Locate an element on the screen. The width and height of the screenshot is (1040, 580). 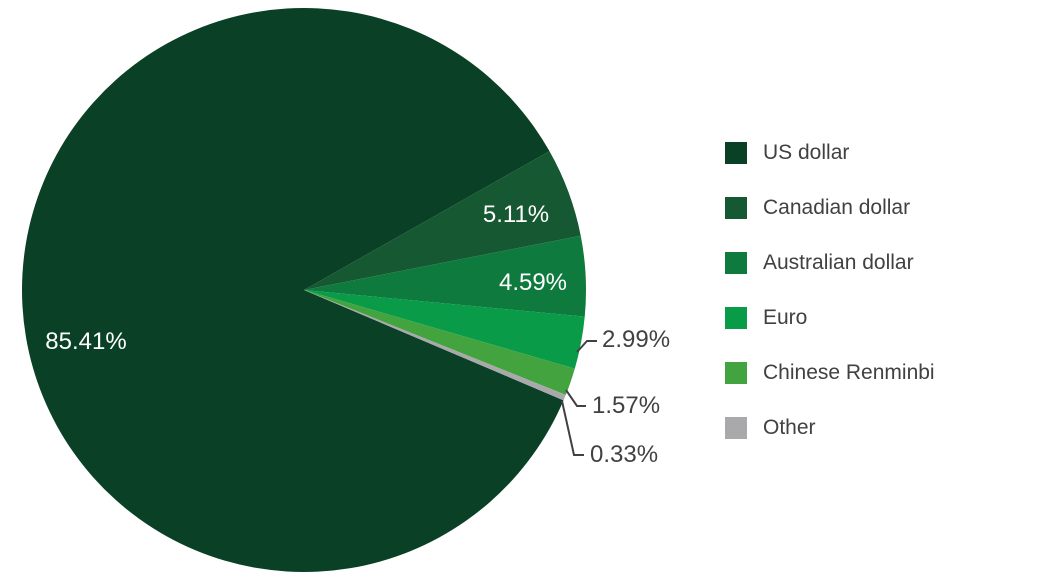
slice-value-label-euro: 2.99% is located at coordinates (636, 339).